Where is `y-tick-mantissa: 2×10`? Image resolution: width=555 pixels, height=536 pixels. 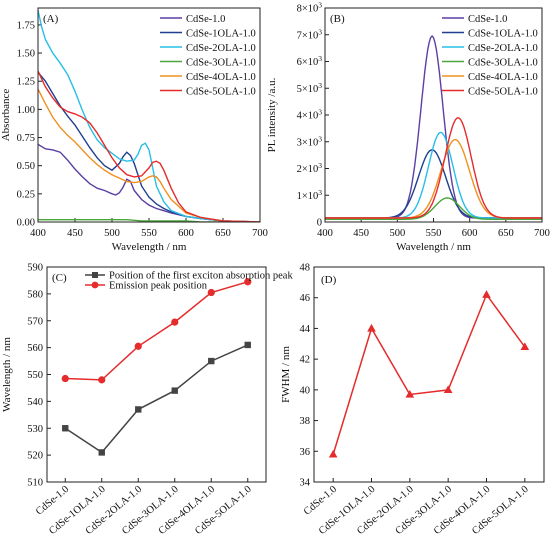
y-tick-mantissa: 2×10 is located at coordinates (308, 169).